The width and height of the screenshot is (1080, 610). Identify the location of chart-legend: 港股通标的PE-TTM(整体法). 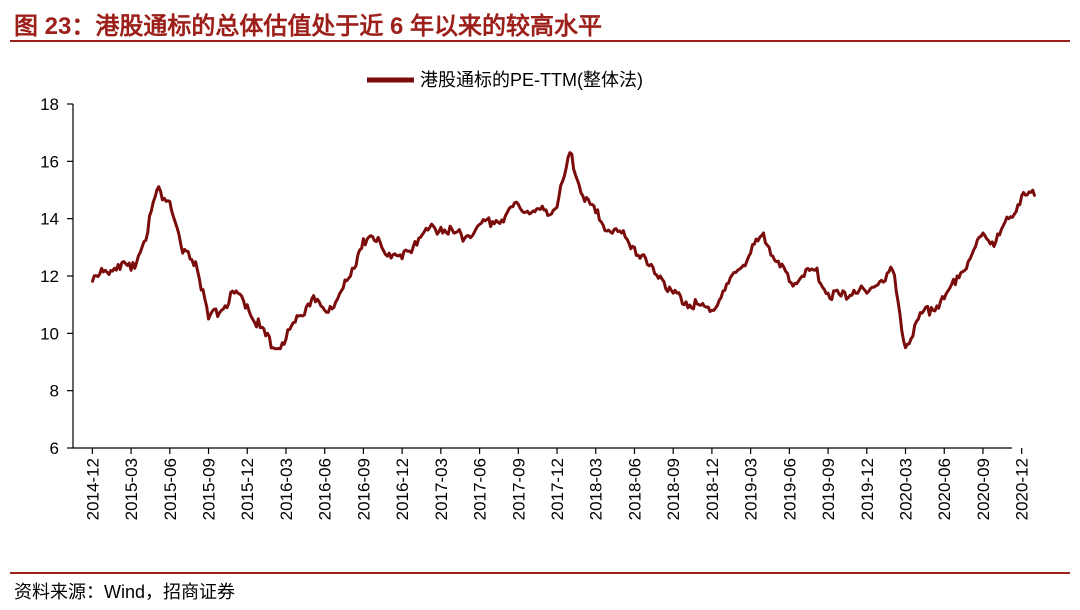
(505, 80).